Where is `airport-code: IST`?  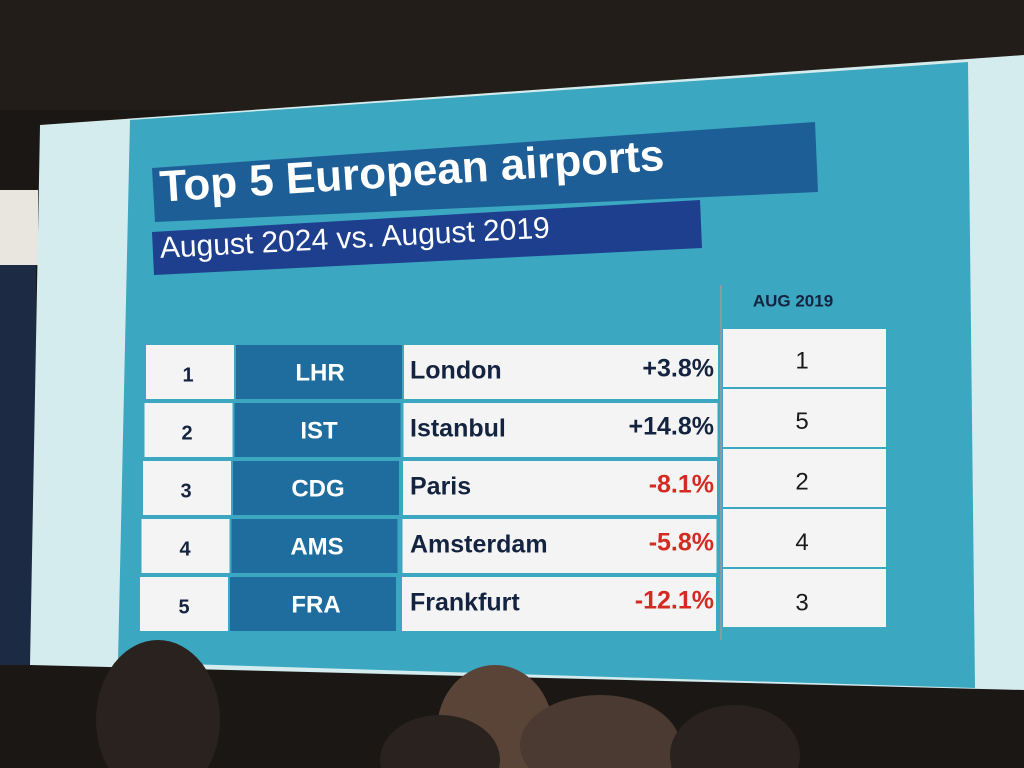
airport-code: IST is located at coordinates (319, 430).